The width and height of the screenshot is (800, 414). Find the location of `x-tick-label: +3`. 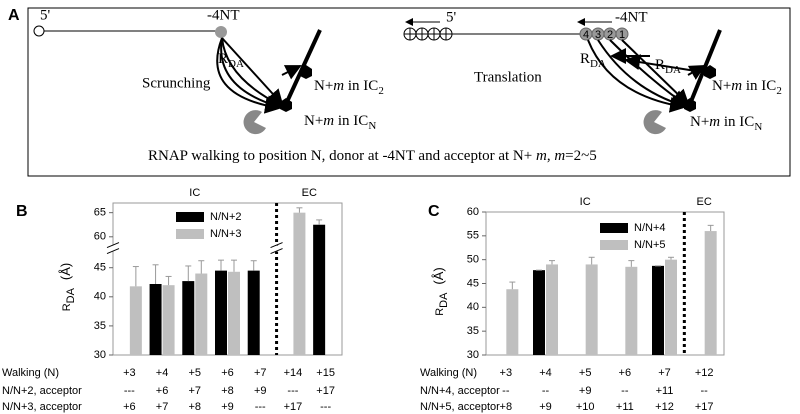

x-tick-label: +3 is located at coordinates (506, 373).